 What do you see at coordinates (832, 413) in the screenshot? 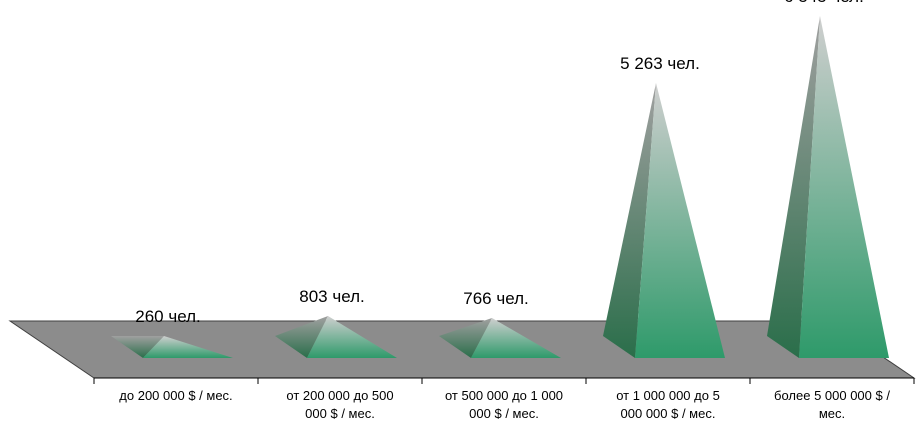
I see `x-tick-label-line: мес.` at bounding box center [832, 413].